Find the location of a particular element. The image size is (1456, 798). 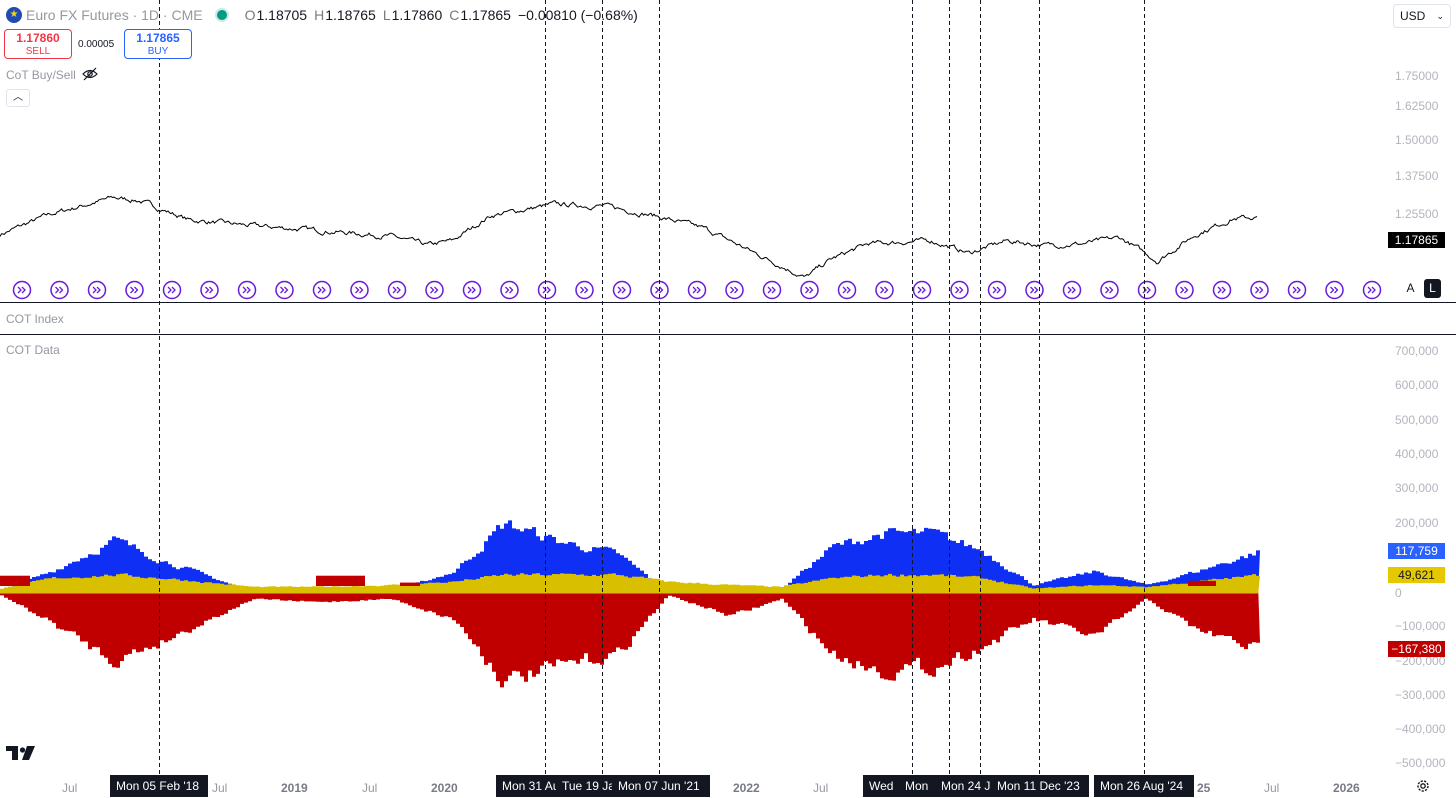

cot-axis-tick: 300,000 is located at coordinates (1417, 488).